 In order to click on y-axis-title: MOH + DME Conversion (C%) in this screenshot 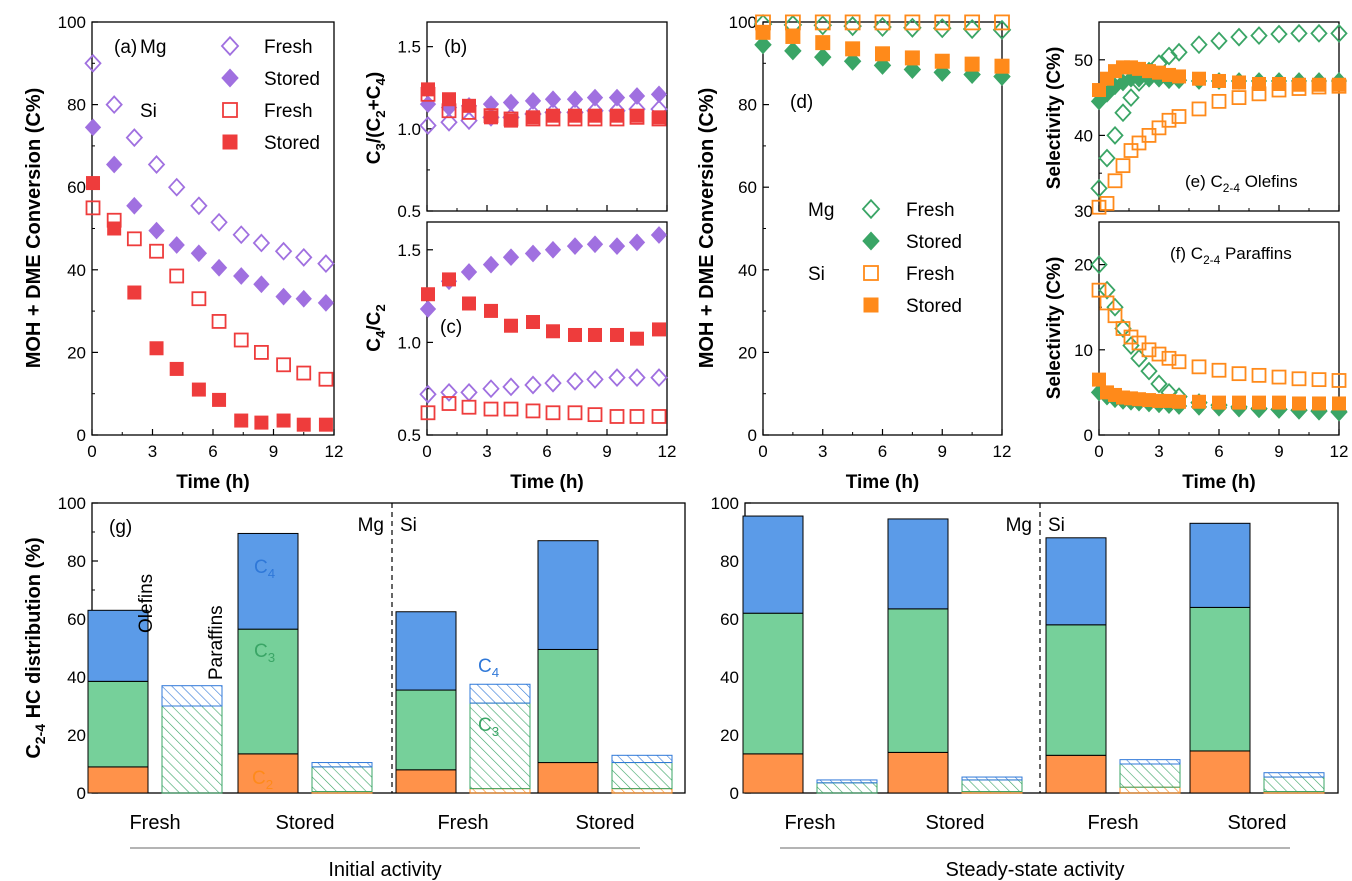, I will do `click(34, 228)`.